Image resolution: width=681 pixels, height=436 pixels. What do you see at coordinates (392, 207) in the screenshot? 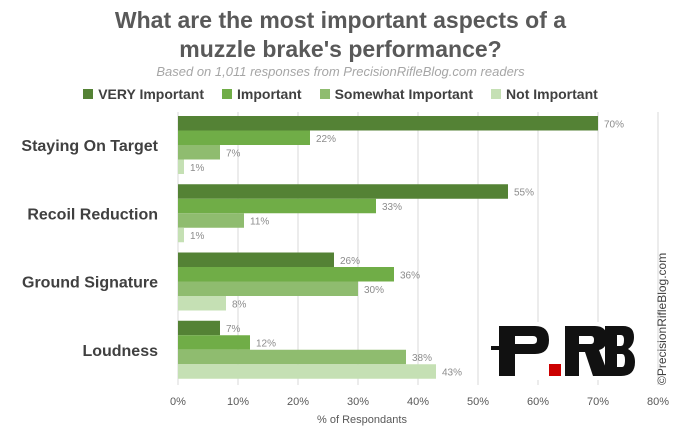
I see `data-label: 33%` at bounding box center [392, 207].